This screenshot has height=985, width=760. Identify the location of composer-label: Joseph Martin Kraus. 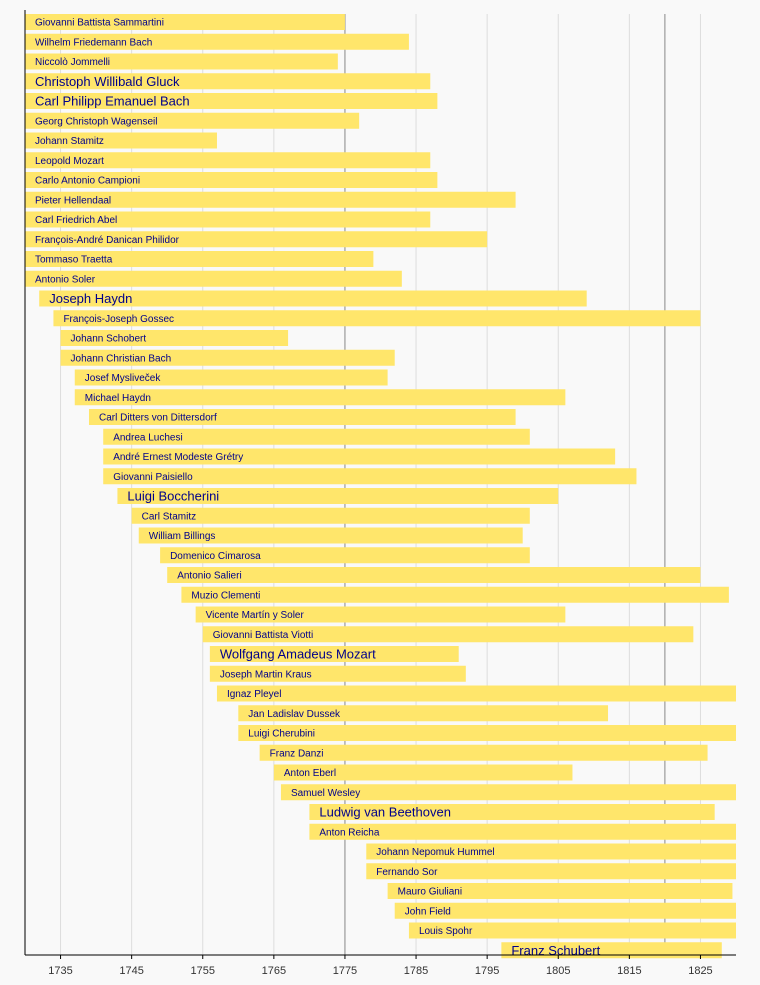
(266, 674).